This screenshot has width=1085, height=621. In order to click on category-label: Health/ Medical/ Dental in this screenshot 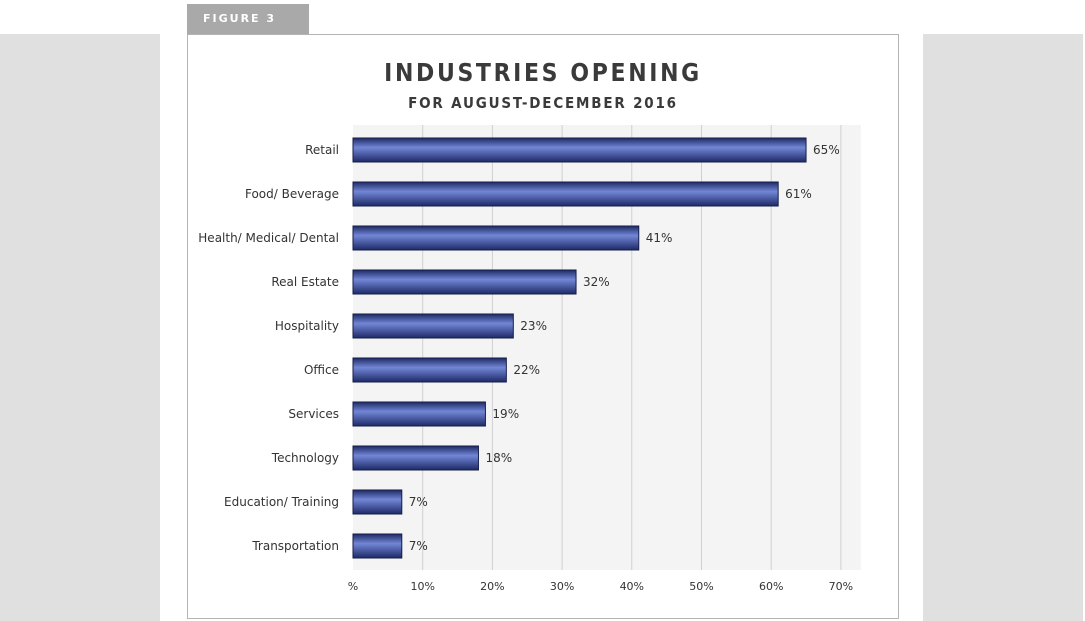, I will do `click(268, 238)`.